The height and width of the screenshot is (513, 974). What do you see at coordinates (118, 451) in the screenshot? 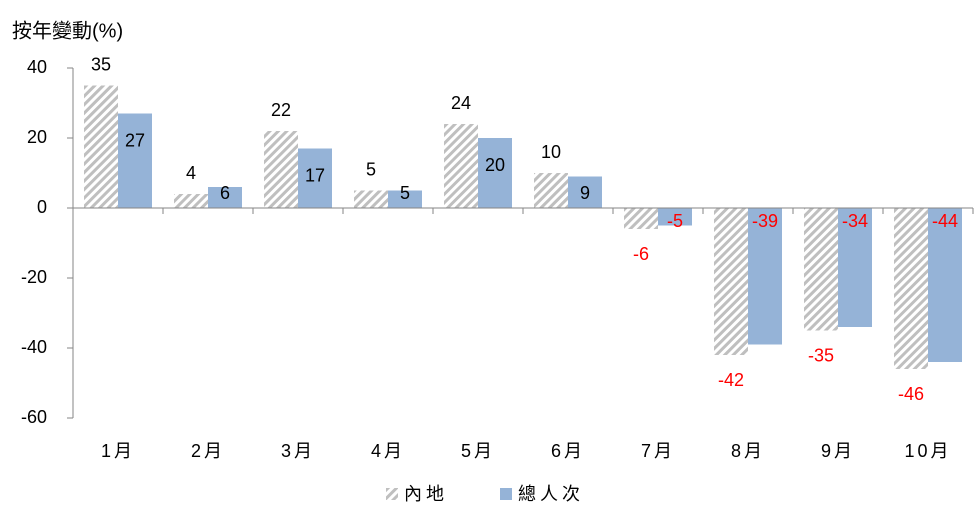
I see `x-tick-label: 1月` at bounding box center [118, 451].